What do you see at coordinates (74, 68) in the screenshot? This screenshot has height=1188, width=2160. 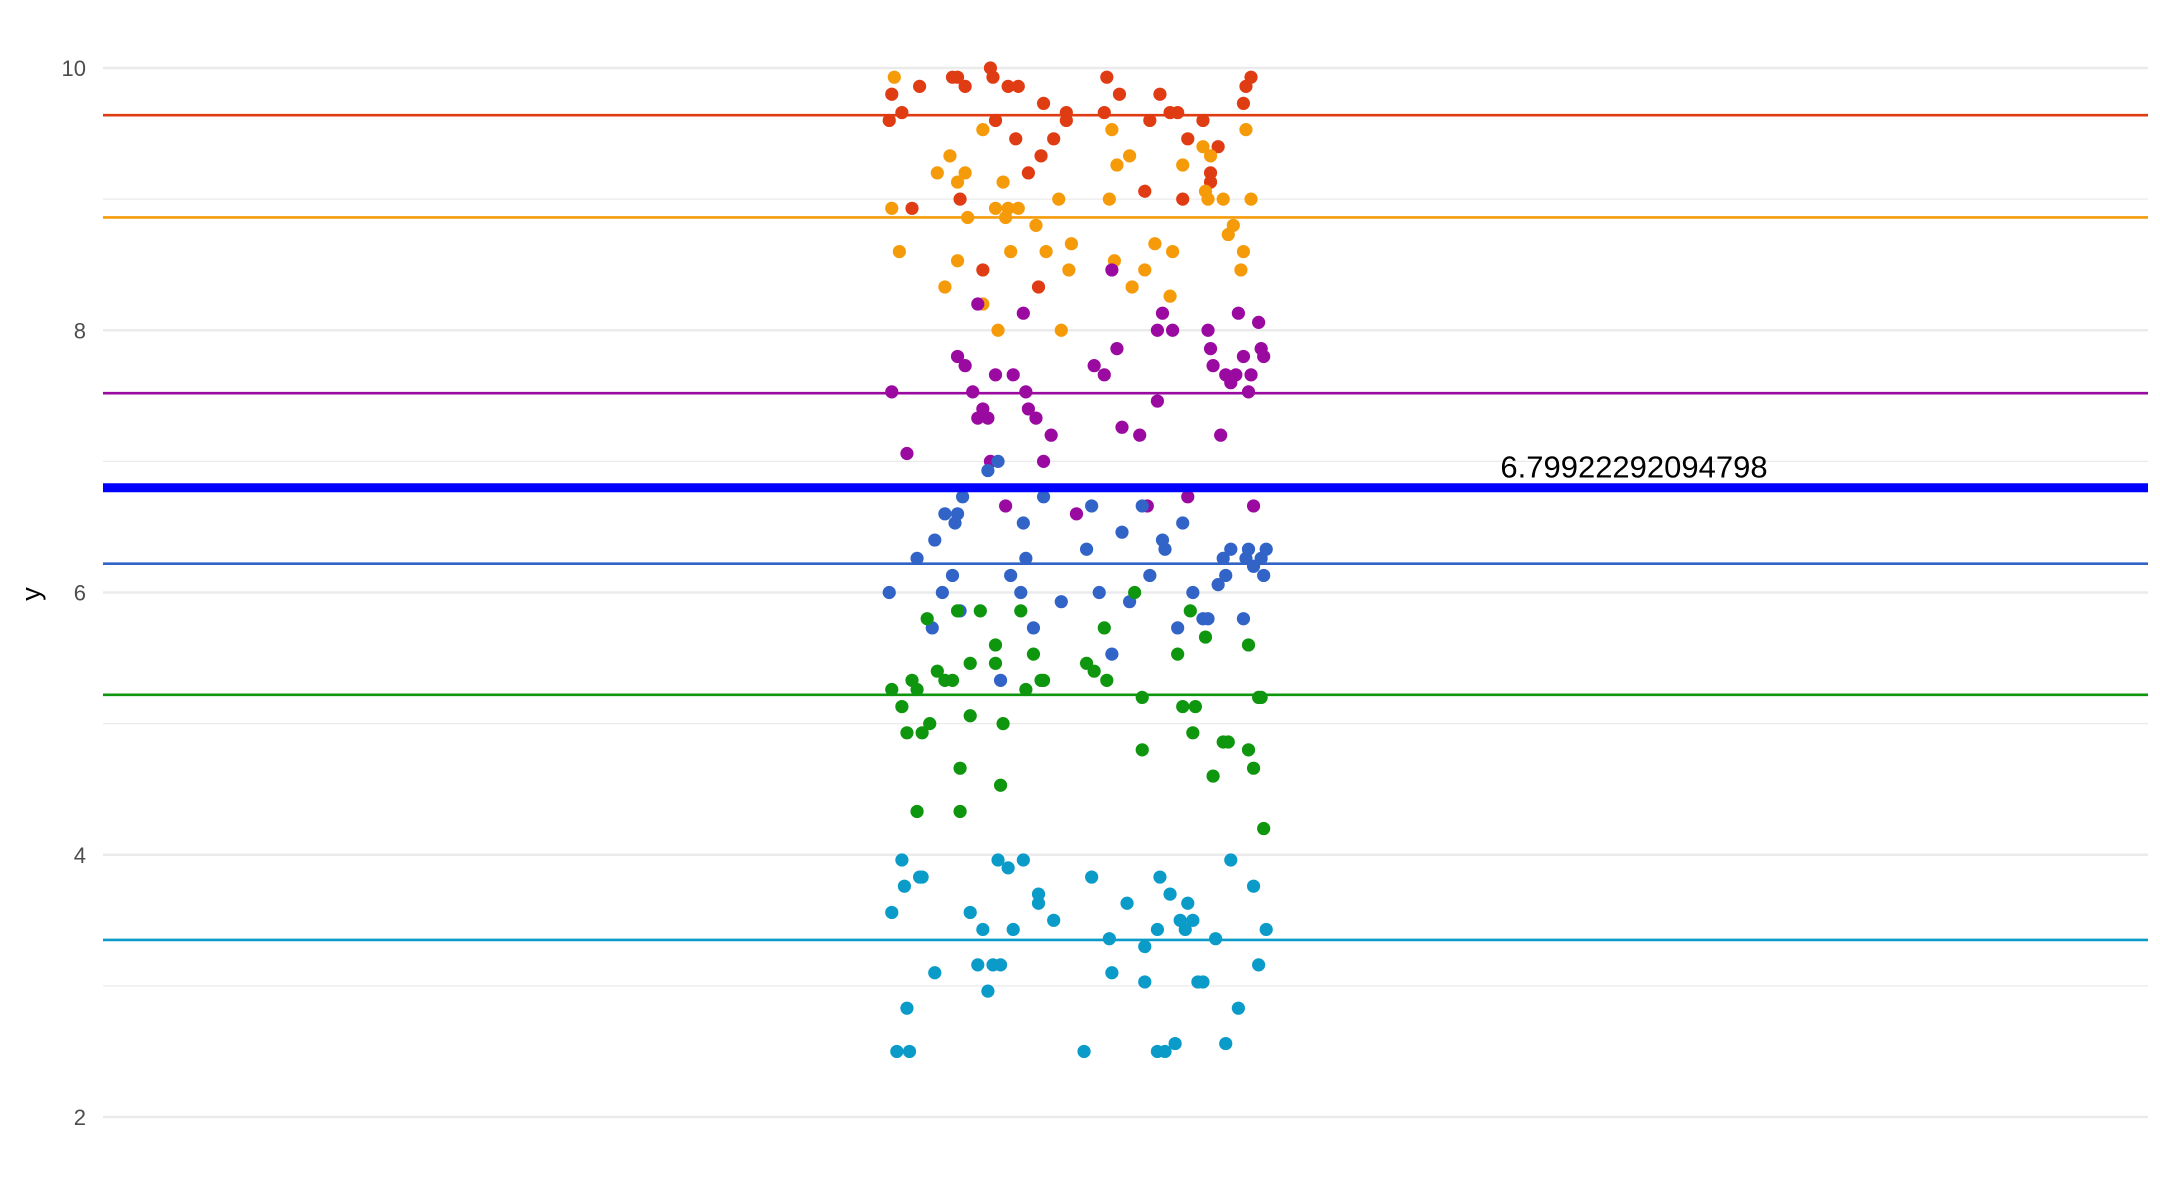 I see `y-tick-label: 10` at bounding box center [74, 68].